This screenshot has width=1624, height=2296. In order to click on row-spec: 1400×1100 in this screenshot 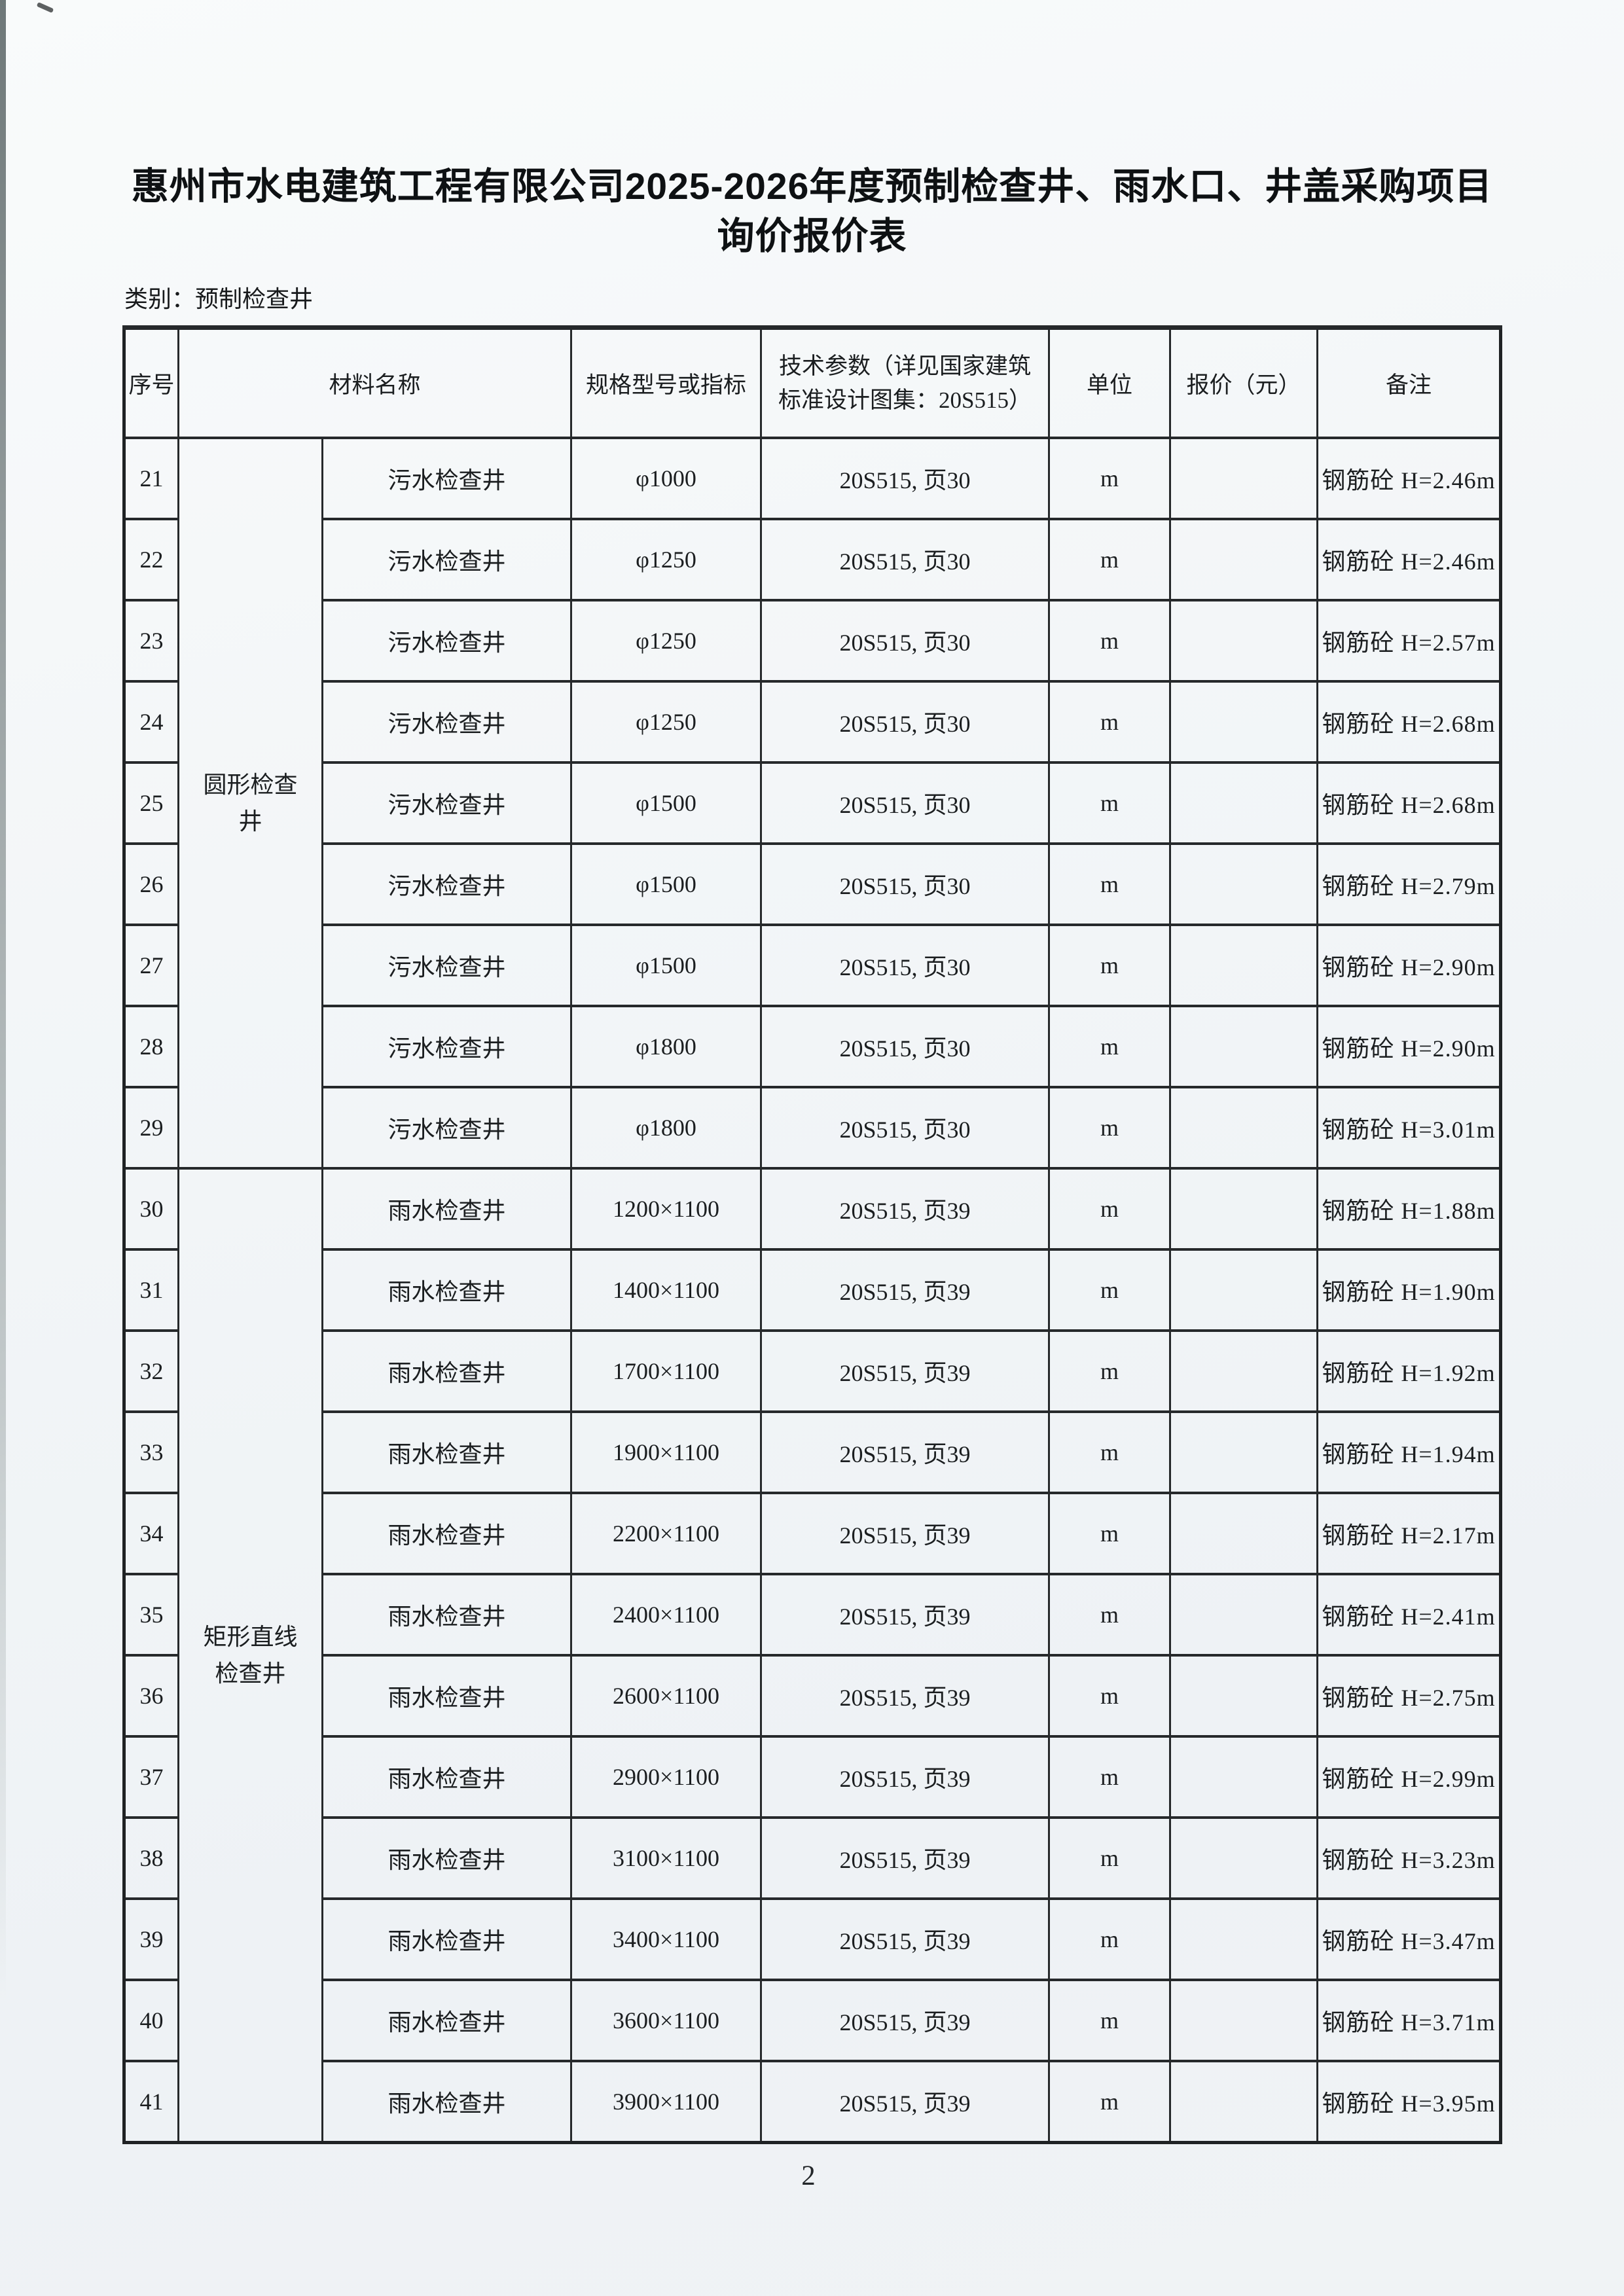, I will do `click(666, 1290)`.